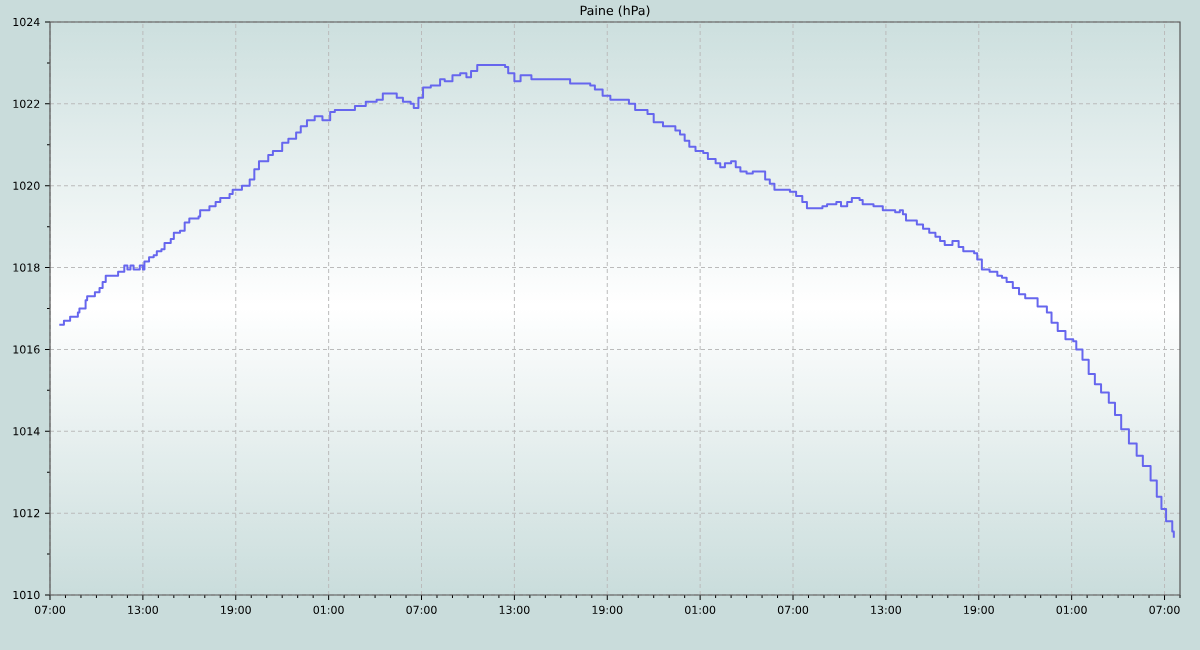 The width and height of the screenshot is (1200, 650). What do you see at coordinates (26, 103) in the screenshot?
I see `y-tick-label: 1022` at bounding box center [26, 103].